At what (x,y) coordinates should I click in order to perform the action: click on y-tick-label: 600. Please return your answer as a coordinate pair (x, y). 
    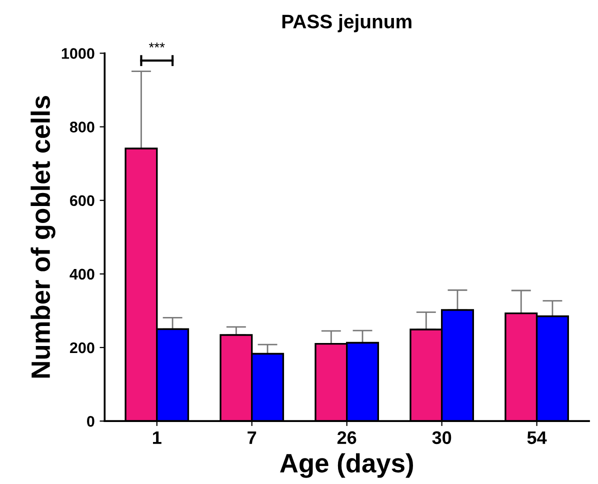
    Looking at the image, I should click on (82, 200).